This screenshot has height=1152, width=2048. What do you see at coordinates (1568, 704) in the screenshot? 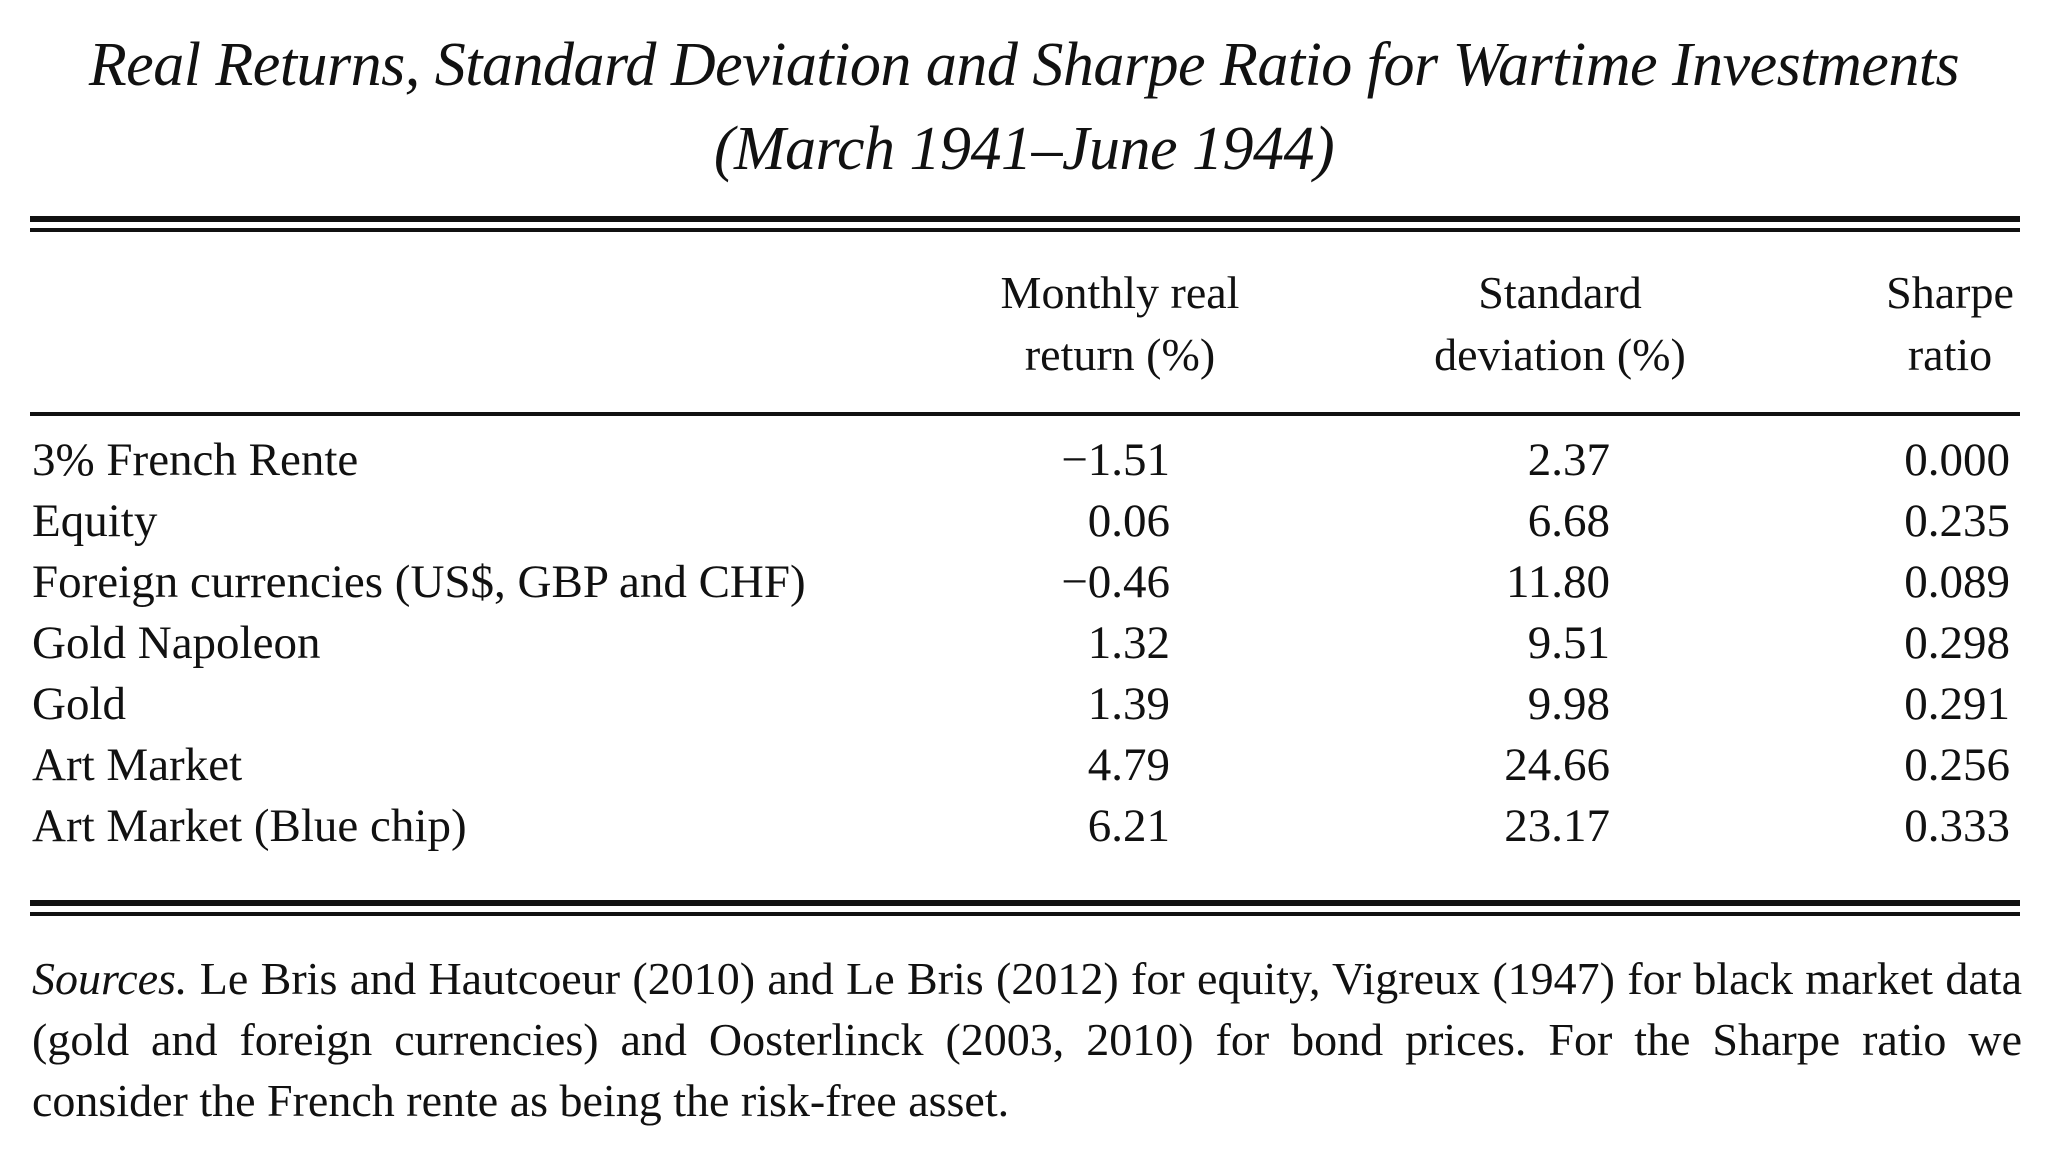
I see `std-cell: 9.98` at bounding box center [1568, 704].